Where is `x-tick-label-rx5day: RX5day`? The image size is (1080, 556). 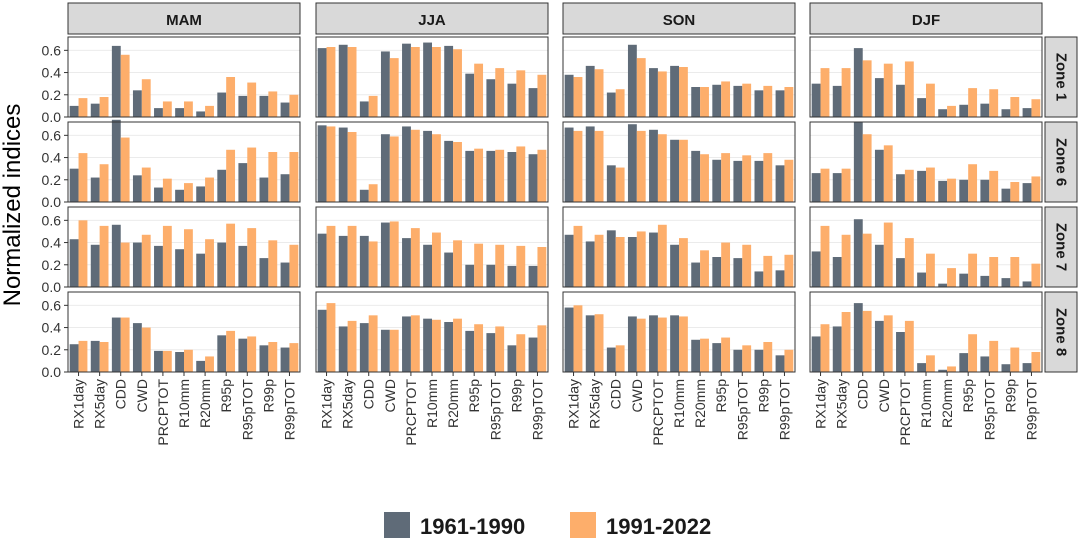
x-tick-label-rx5day: RX5day is located at coordinates (348, 404).